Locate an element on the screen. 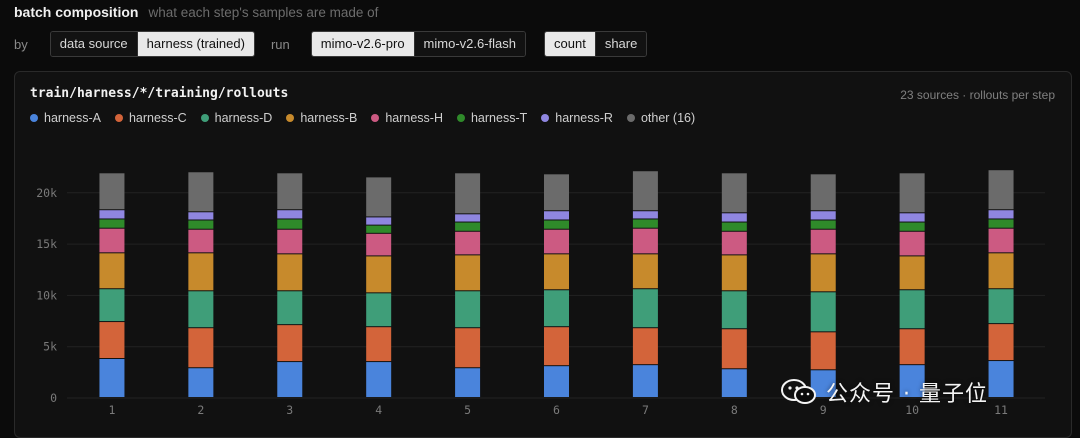  legend-label: harness-T is located at coordinates (499, 118).